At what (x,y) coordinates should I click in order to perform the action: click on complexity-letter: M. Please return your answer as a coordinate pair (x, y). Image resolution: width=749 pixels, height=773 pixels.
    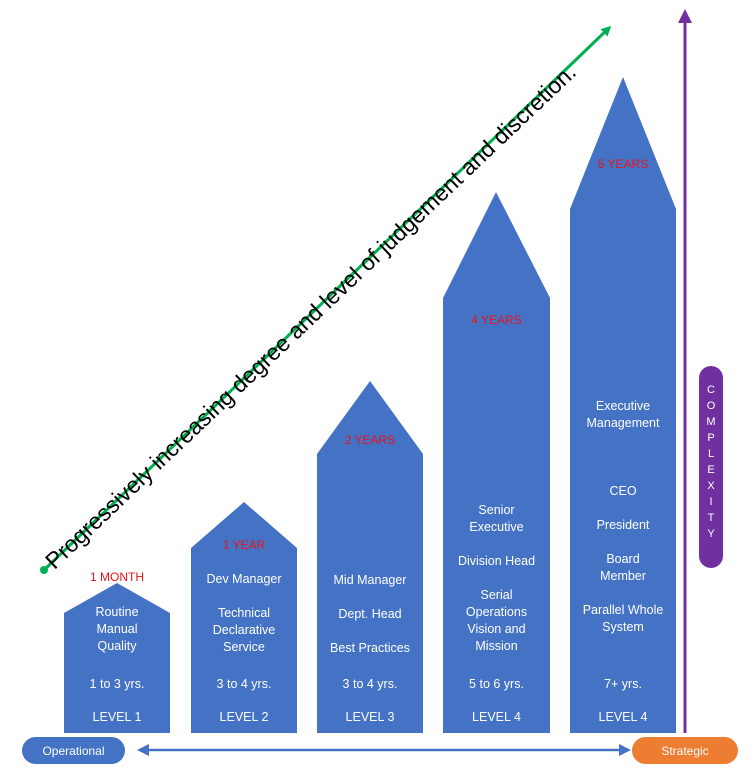
    Looking at the image, I should click on (711, 422).